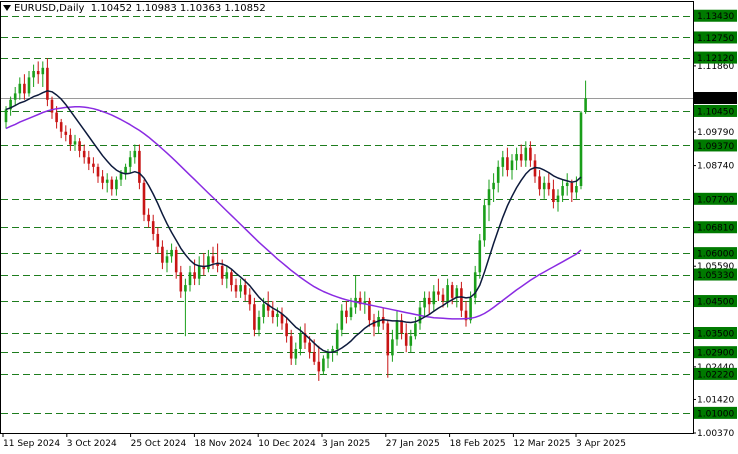 The height and width of the screenshot is (454, 738). What do you see at coordinates (159, 444) in the screenshot?
I see `x-tick-label: 25 Oct 2024` at bounding box center [159, 444].